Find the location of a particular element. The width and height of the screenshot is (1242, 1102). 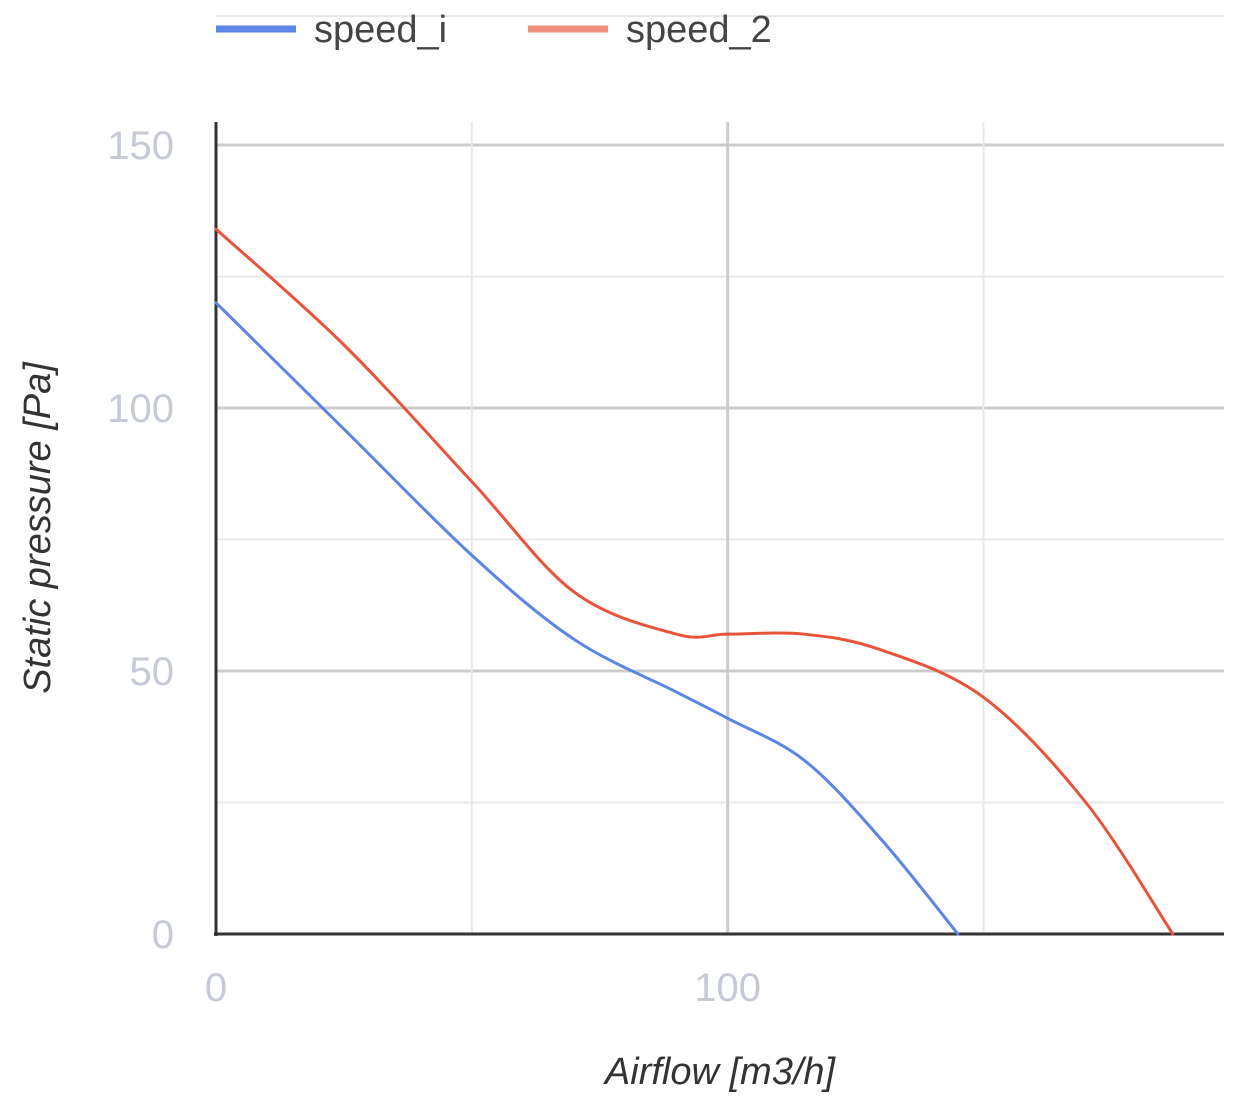

legend-label-speed-2: speed_2 is located at coordinates (699, 30).